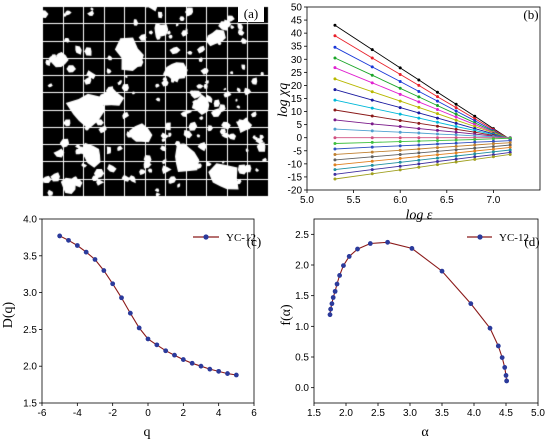 The height and width of the screenshot is (441, 550). I want to click on c-ytick-label: 1.5, so click(30, 404).